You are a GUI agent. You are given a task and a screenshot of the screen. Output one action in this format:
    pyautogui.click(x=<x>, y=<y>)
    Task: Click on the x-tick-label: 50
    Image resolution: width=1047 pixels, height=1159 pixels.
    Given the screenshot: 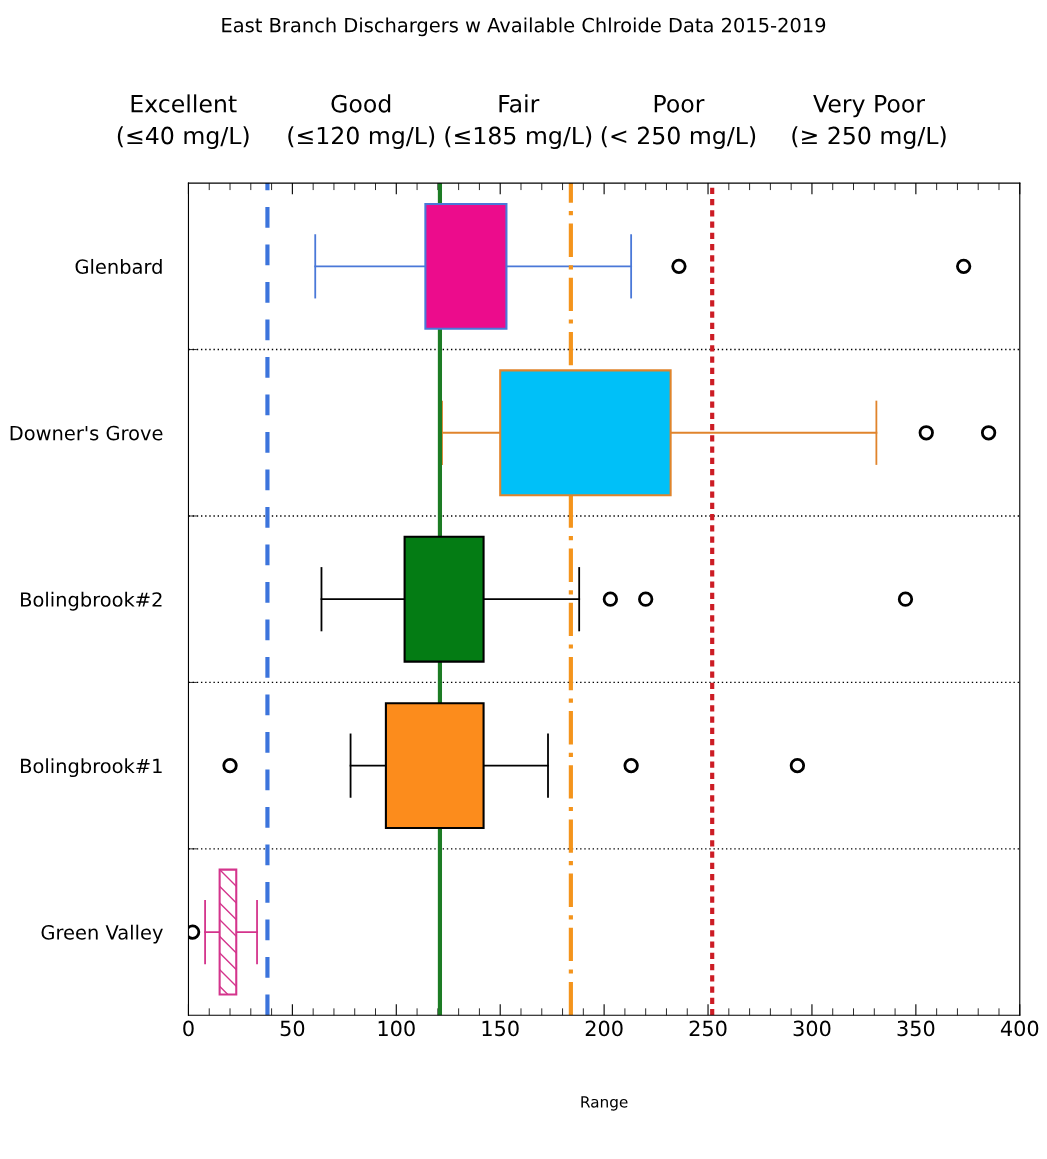 What is the action you would take?
    pyautogui.click(x=292, y=1028)
    